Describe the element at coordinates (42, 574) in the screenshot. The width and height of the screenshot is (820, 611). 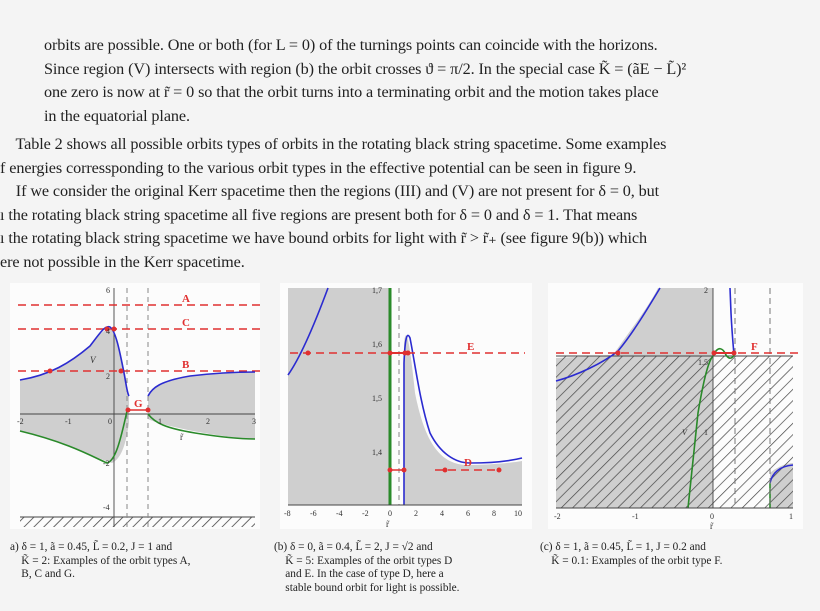
I see `caption-line: B, C and G.` at that location.